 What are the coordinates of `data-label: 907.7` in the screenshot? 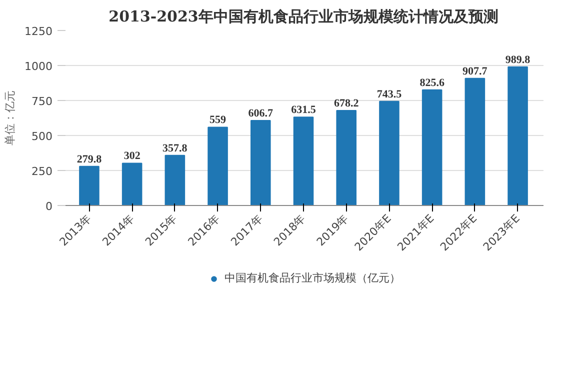 It's located at (475, 71).